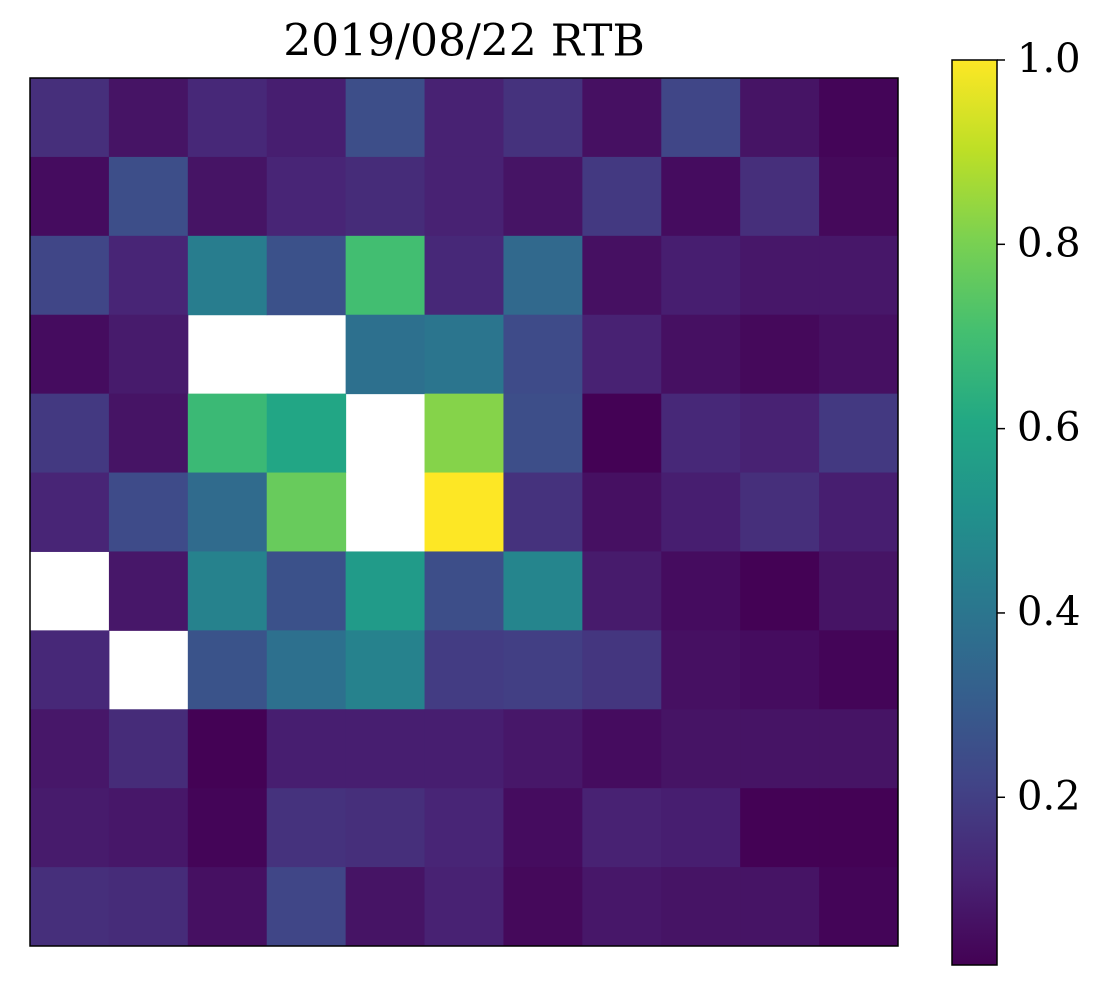 Image resolution: width=1116 pixels, height=986 pixels. I want to click on chart-title: 2019/08/22 RTB, so click(464, 41).